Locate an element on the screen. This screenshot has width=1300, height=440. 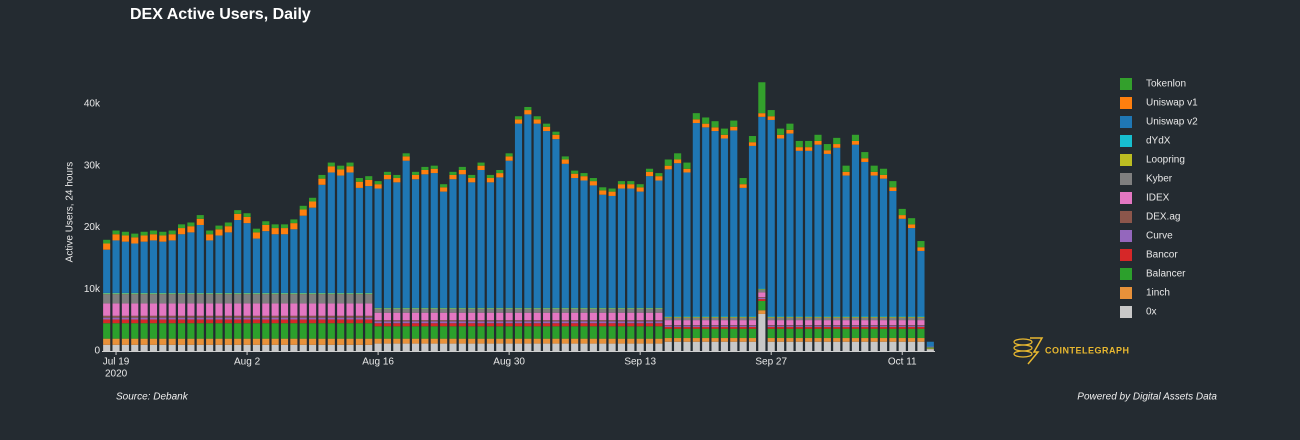
y-tick-label: 0 is located at coordinates (97, 351).